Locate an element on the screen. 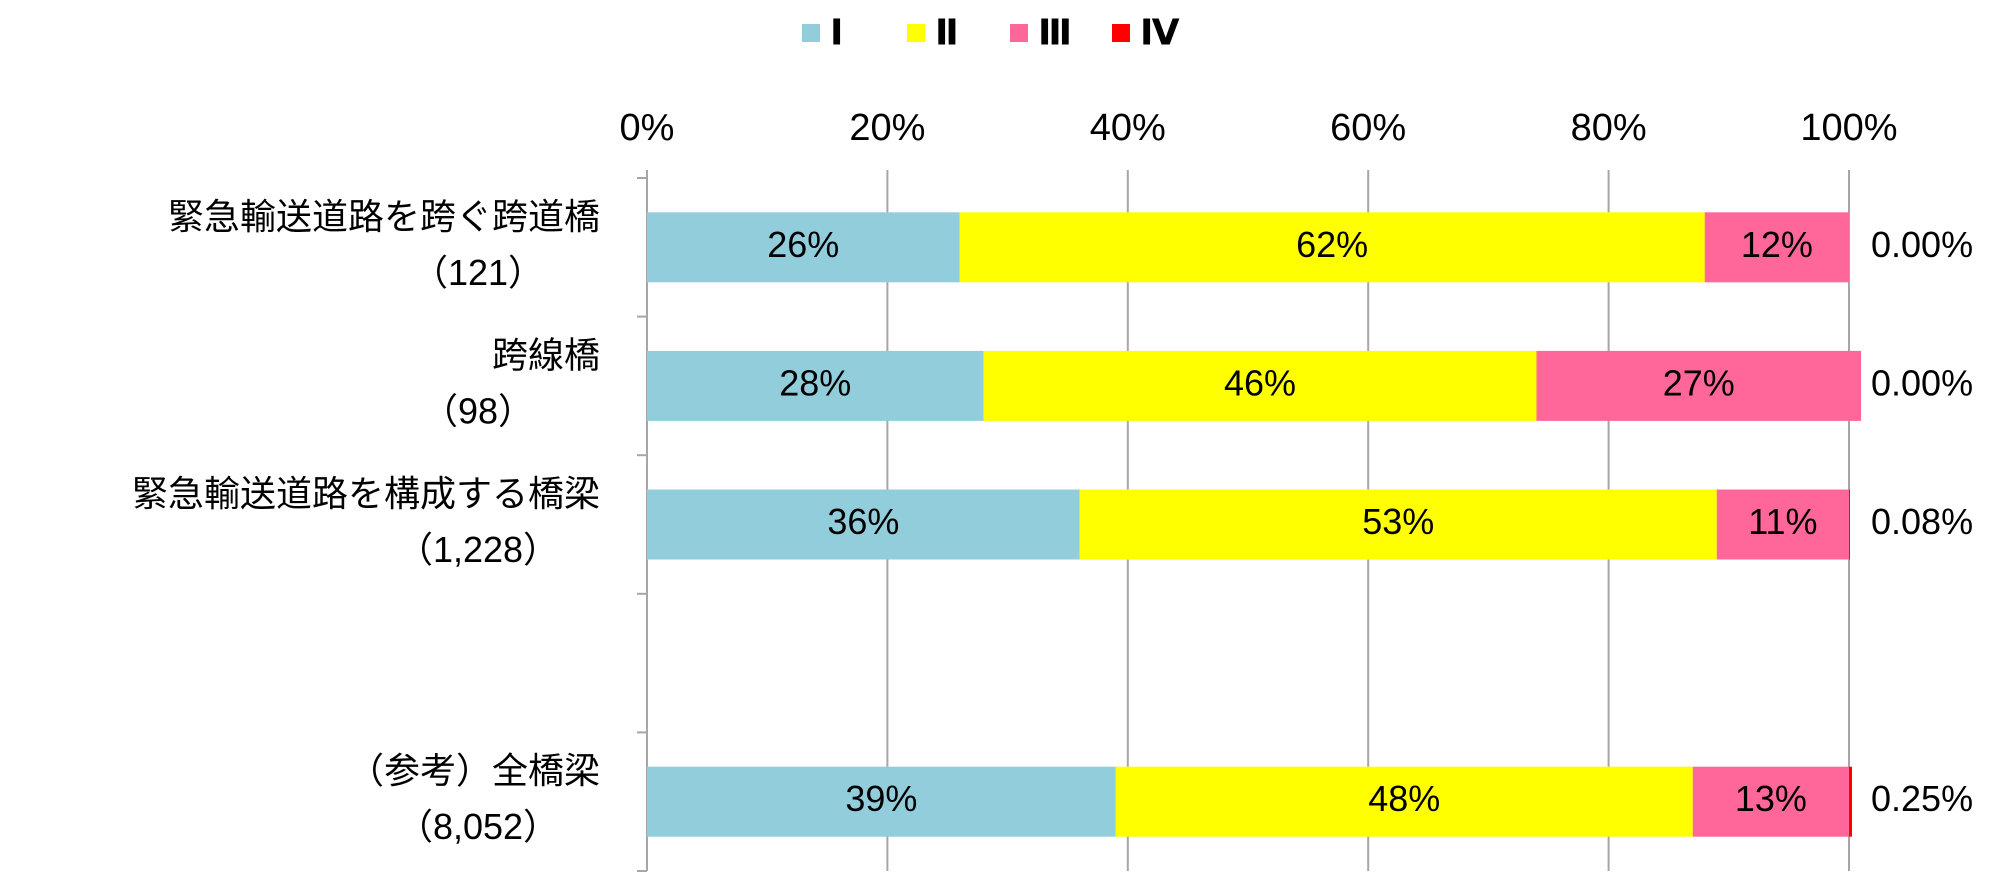 This screenshot has height=872, width=1989. value-label: 0.25% is located at coordinates (1922, 798).